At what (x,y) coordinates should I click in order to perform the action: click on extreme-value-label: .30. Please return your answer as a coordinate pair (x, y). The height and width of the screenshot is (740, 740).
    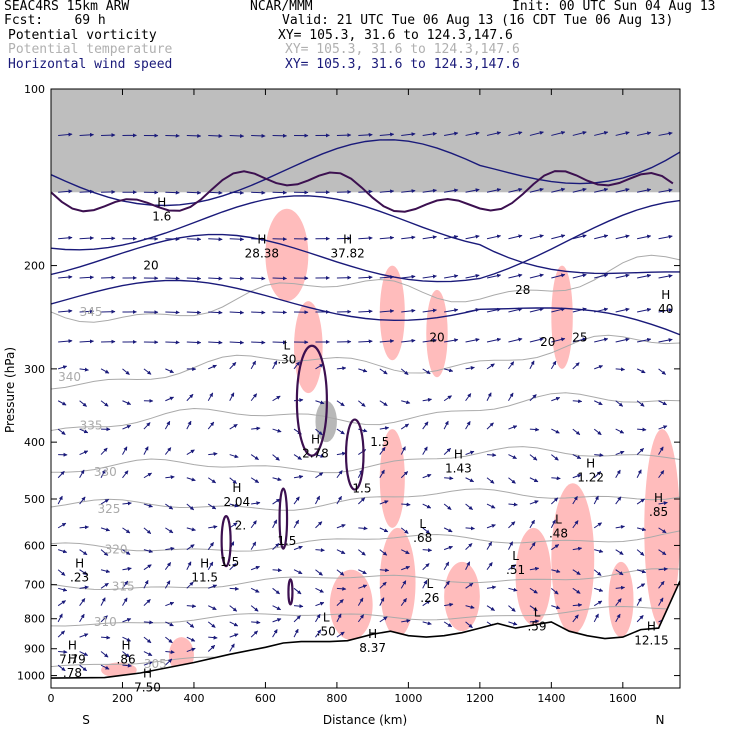
    Looking at the image, I should click on (286, 359).